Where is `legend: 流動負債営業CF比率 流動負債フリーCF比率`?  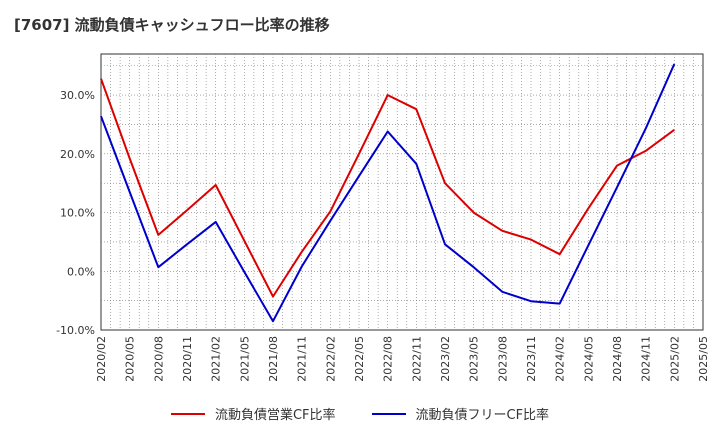
legend: 流動負債営業CF比率 流動負債フリーCF比率 is located at coordinates (360, 413).